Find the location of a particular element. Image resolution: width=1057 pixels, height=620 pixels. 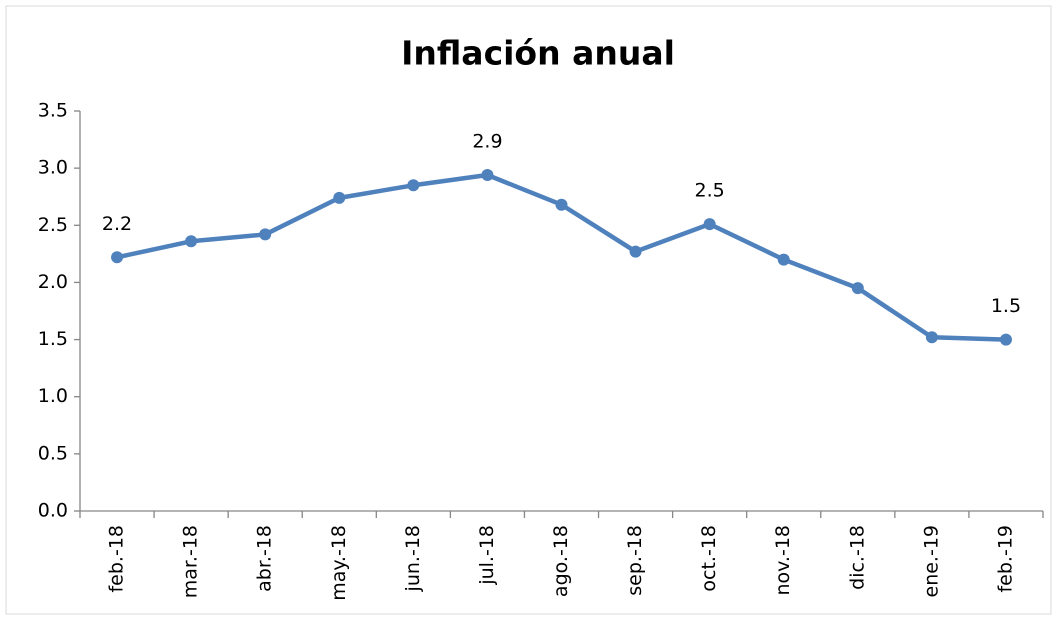

x-tick-label: sep.-18 is located at coordinates (635, 560).